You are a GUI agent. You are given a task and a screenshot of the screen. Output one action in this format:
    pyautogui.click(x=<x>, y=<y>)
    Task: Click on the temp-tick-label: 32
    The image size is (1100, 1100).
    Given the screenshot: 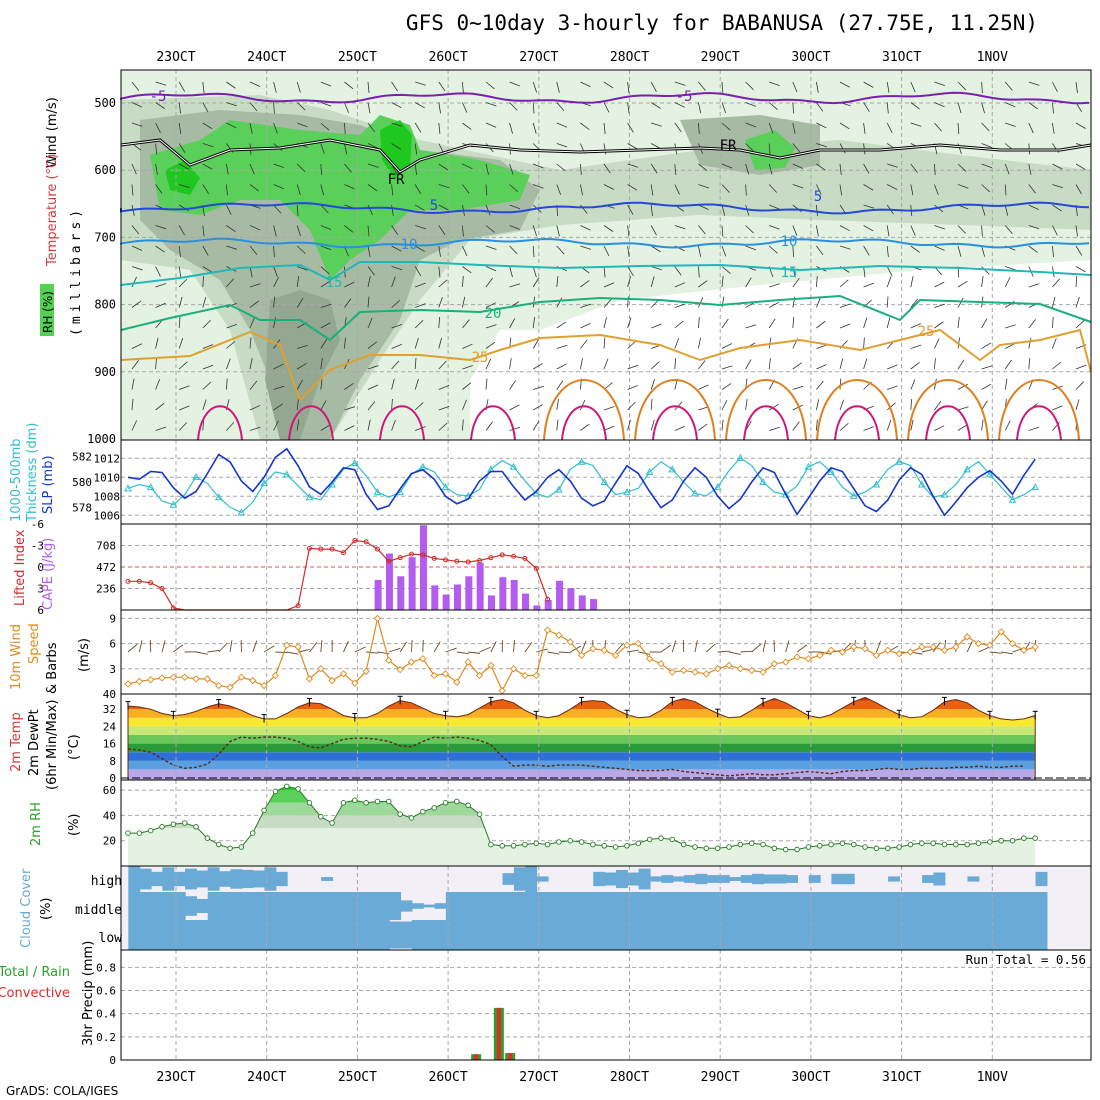 What is the action you would take?
    pyautogui.click(x=109, y=709)
    